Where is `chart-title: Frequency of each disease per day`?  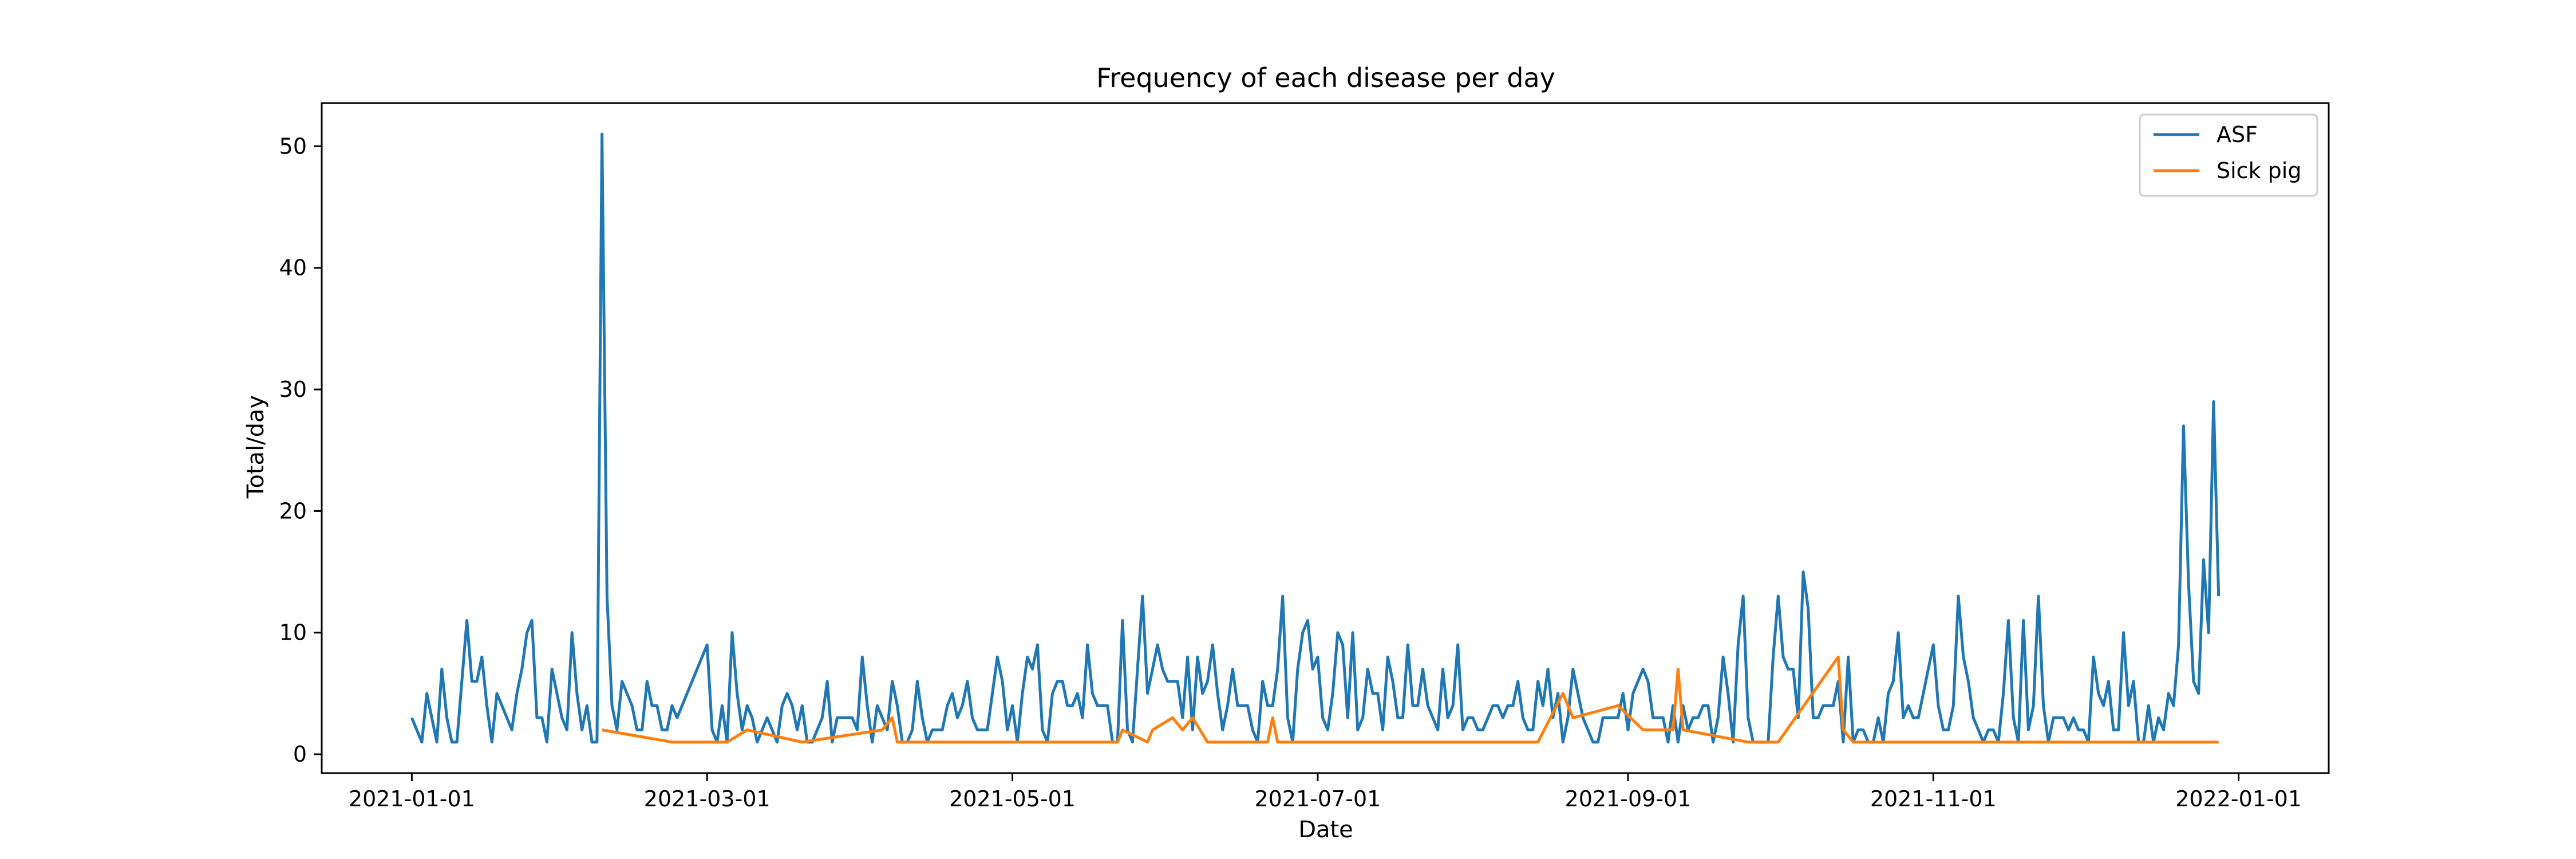
chart-title: Frequency of each disease per day is located at coordinates (1325, 77).